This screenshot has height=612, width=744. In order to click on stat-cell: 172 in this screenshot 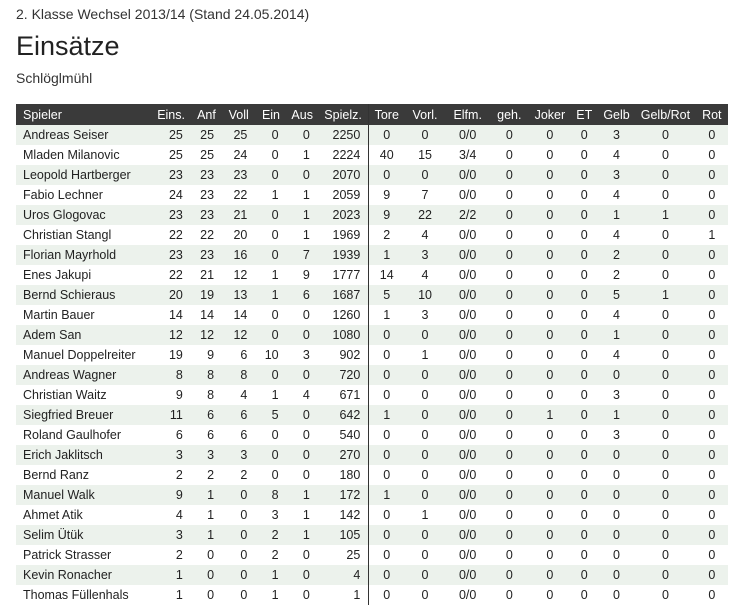, I will do `click(343, 495)`.